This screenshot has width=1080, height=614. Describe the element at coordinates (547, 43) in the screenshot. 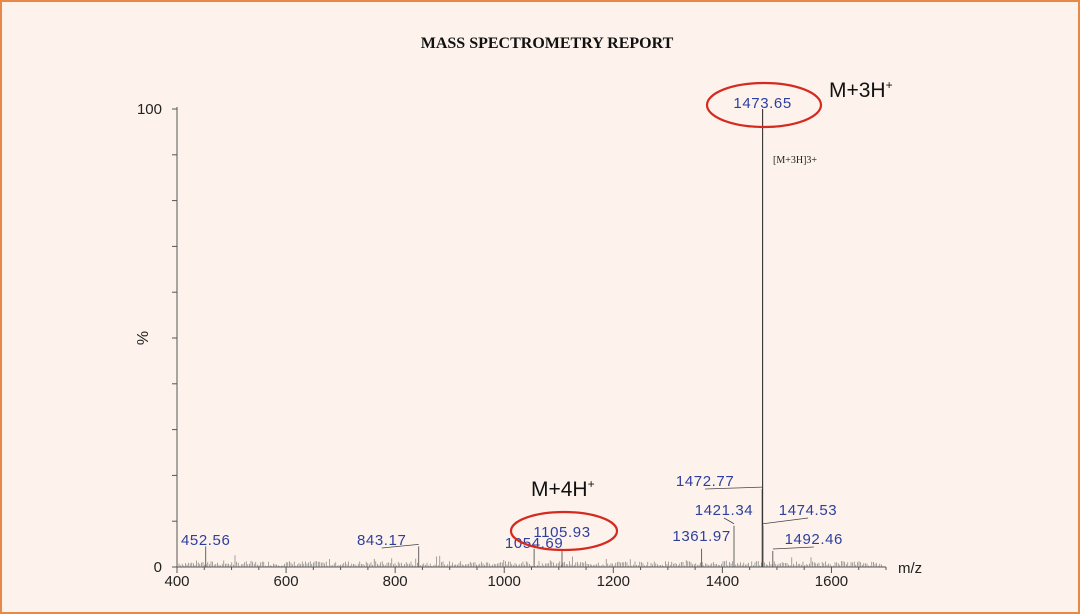

I see `chart-title: MASS SPECTROMETRY REPORT` at that location.